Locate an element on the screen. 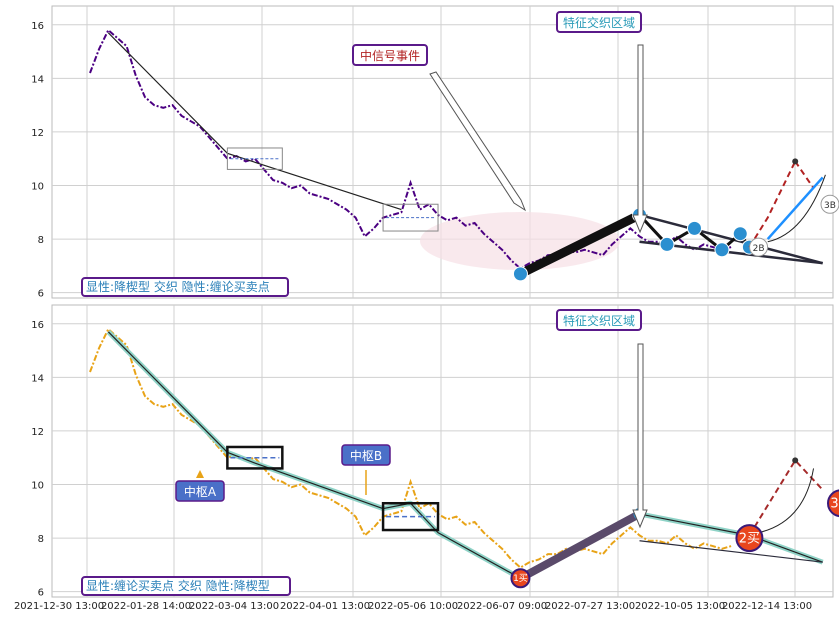 The width and height of the screenshot is (839, 621). forecast-arc is located at coordinates (796, 208).